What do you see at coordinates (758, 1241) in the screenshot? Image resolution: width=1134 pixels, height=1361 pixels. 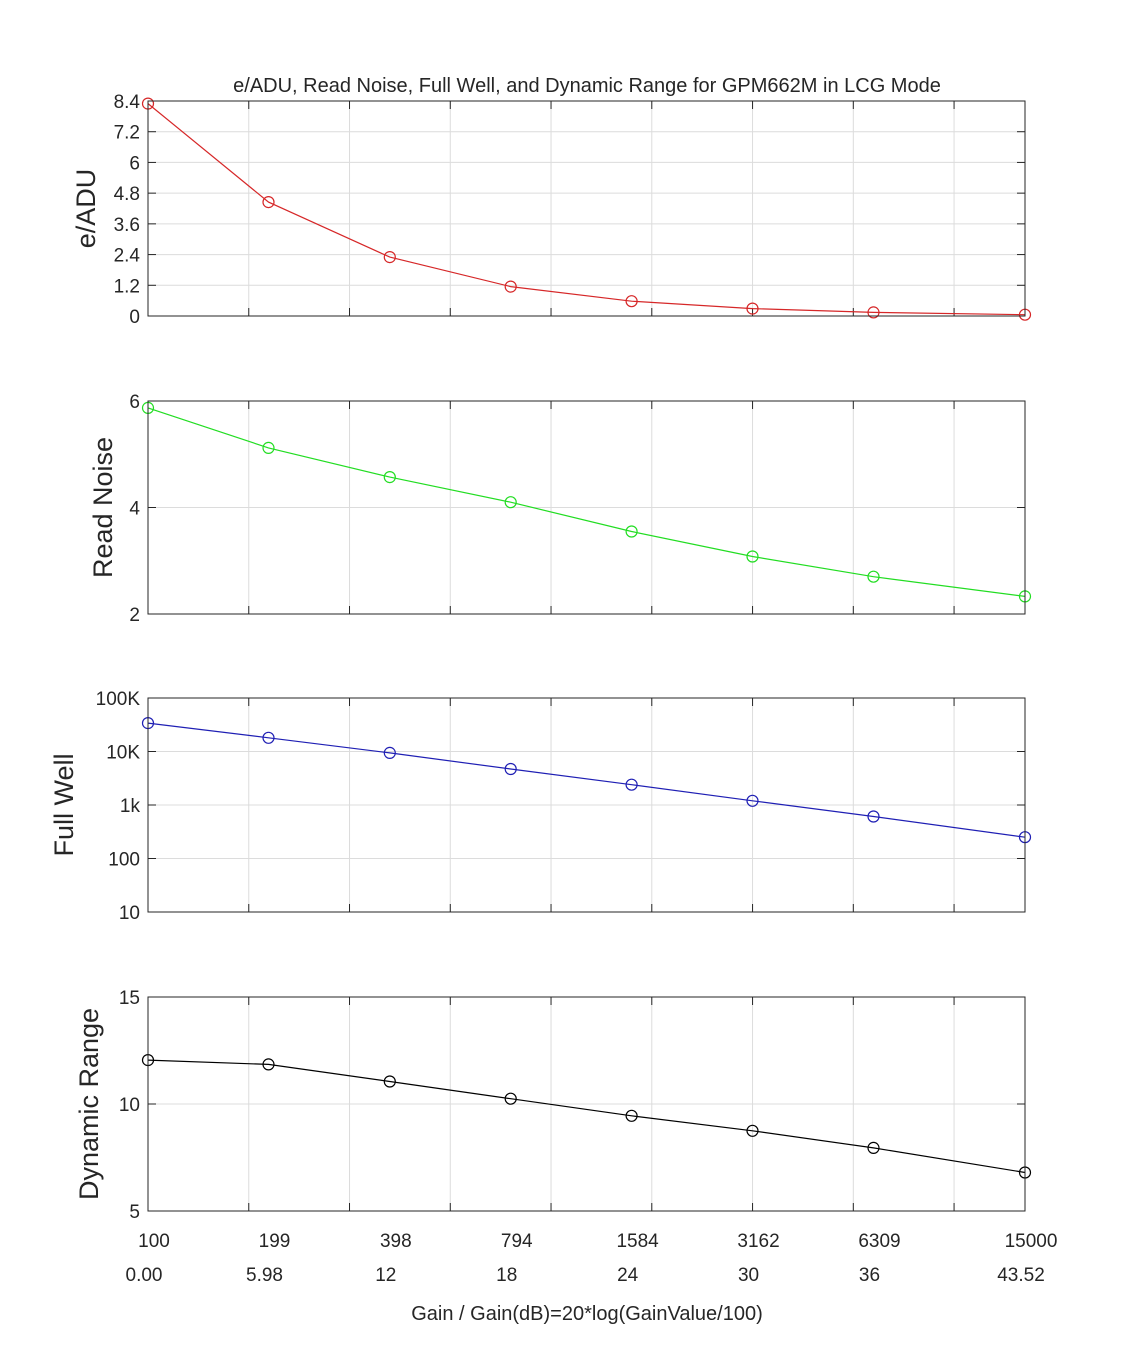 I see `x-tick-label-gain: 3162` at bounding box center [758, 1241].